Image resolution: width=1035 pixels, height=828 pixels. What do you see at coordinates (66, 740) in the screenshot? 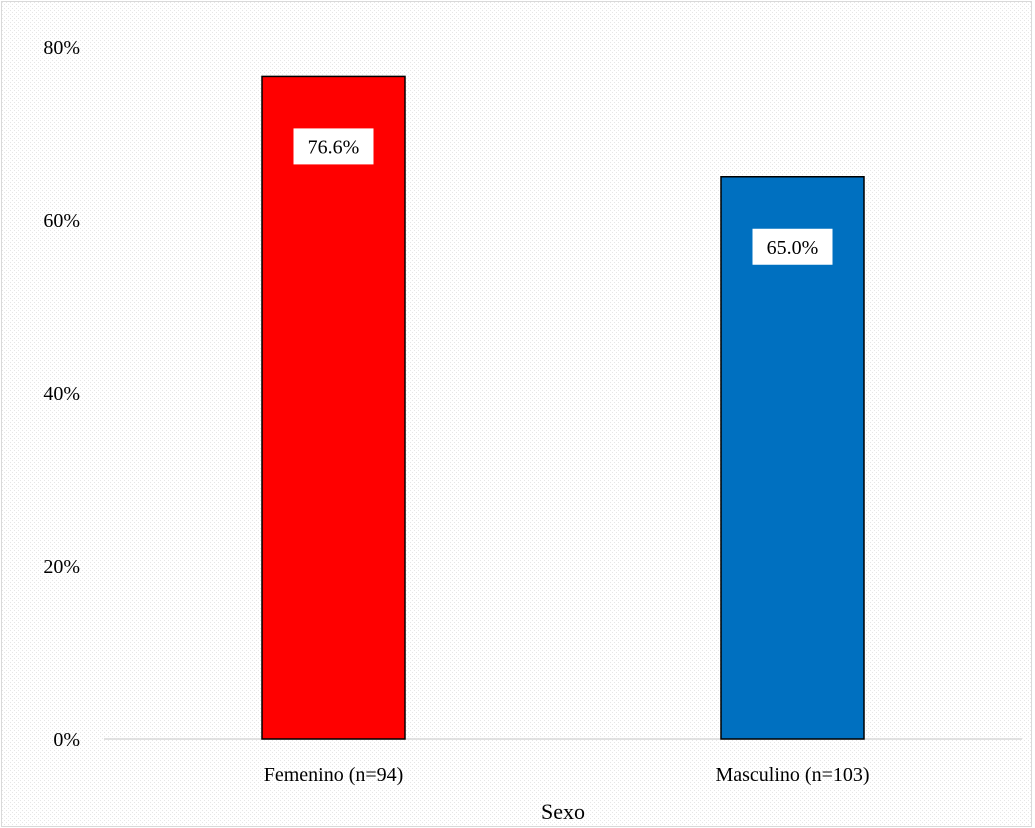
I see `y-tick-label: 0%` at bounding box center [66, 740].